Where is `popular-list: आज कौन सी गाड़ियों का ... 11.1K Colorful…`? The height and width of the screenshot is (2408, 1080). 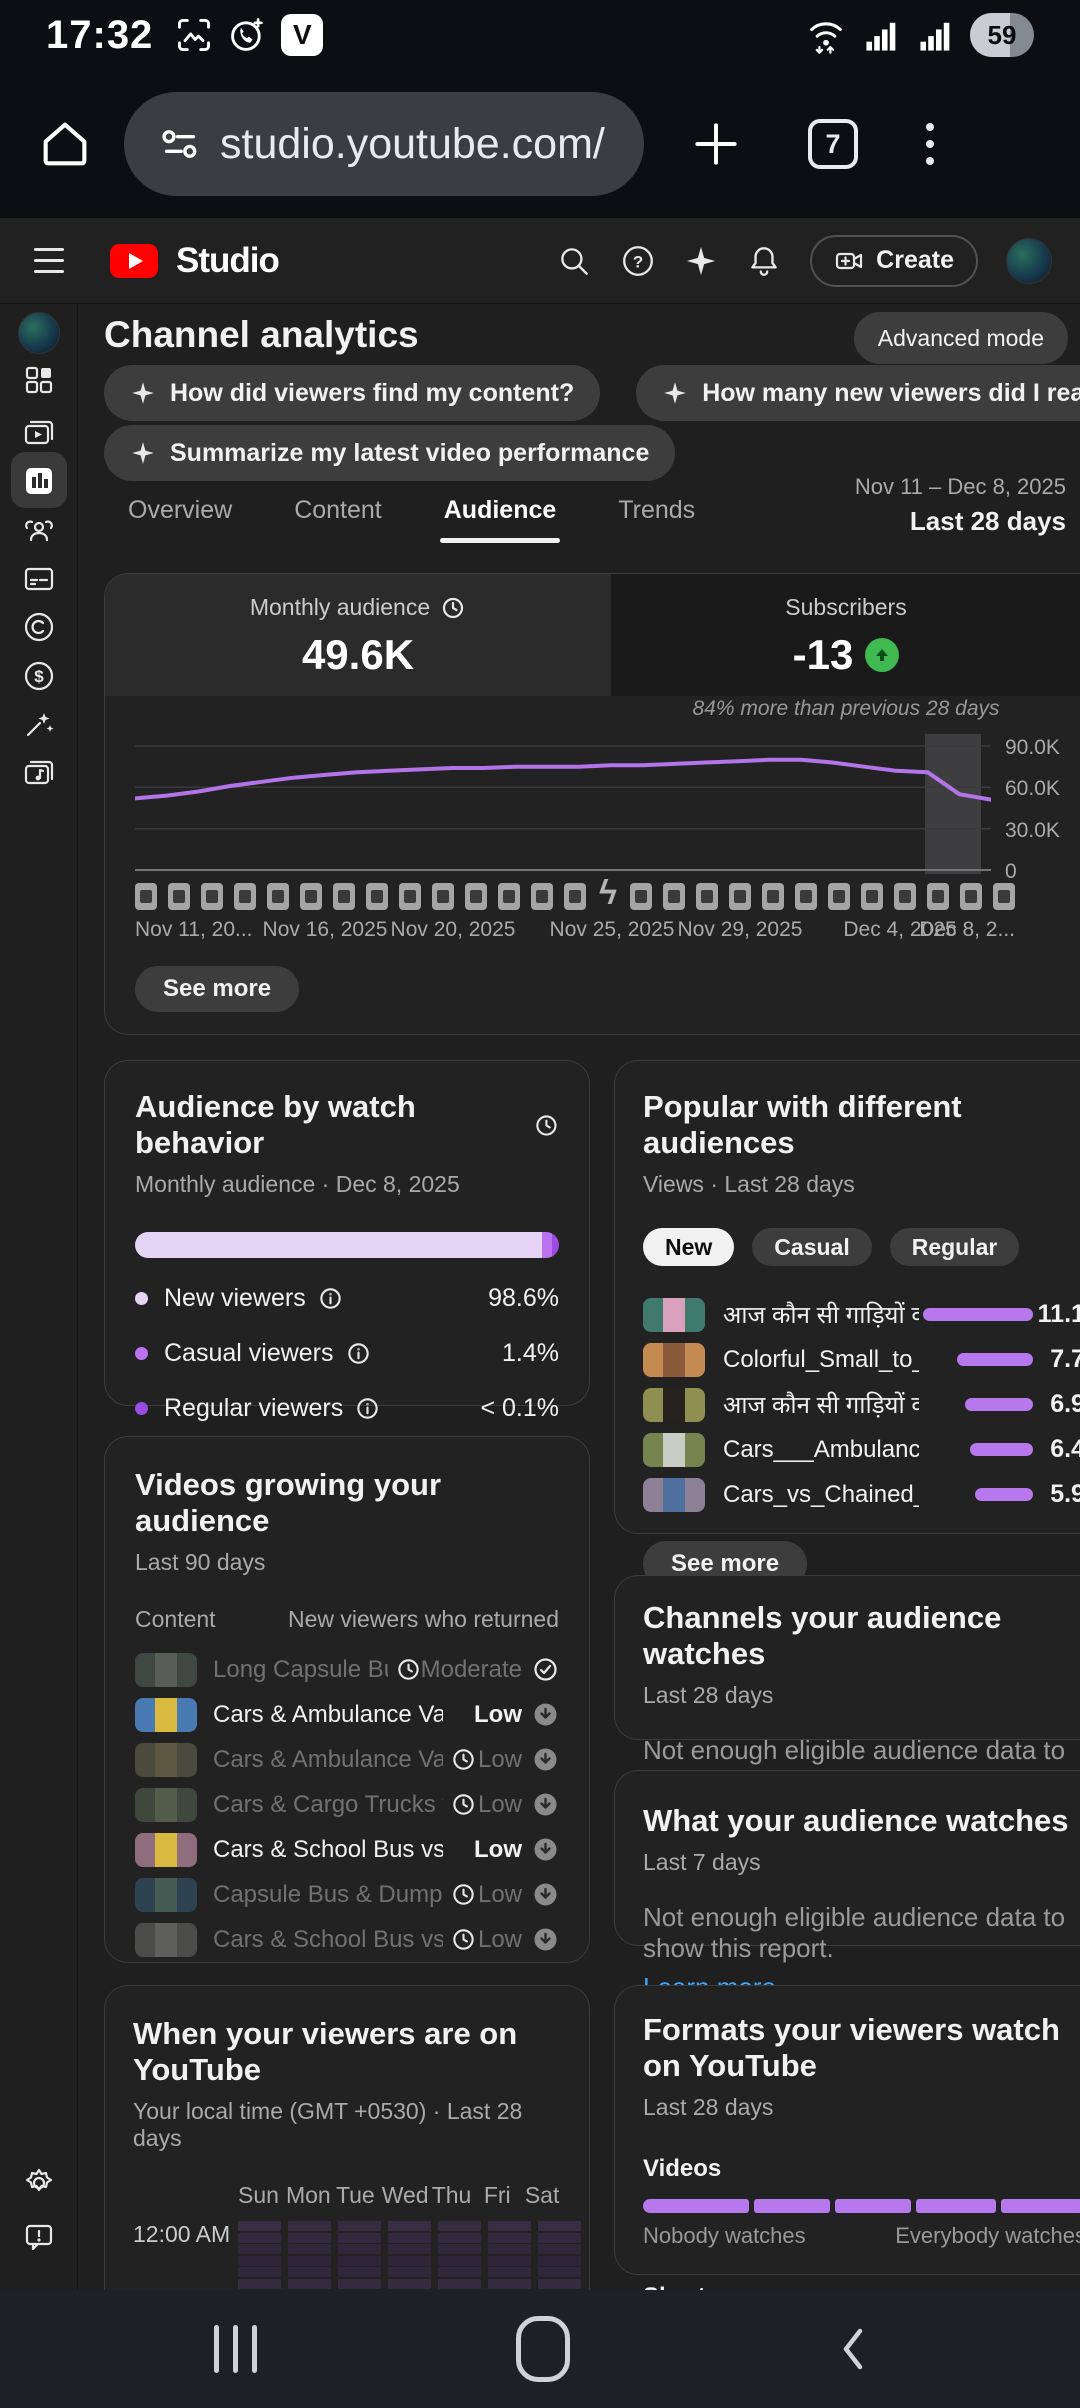 popular-list: आज कौन सी गाड़ियों का ... 11.1K Colorful… is located at coordinates (861, 1404).